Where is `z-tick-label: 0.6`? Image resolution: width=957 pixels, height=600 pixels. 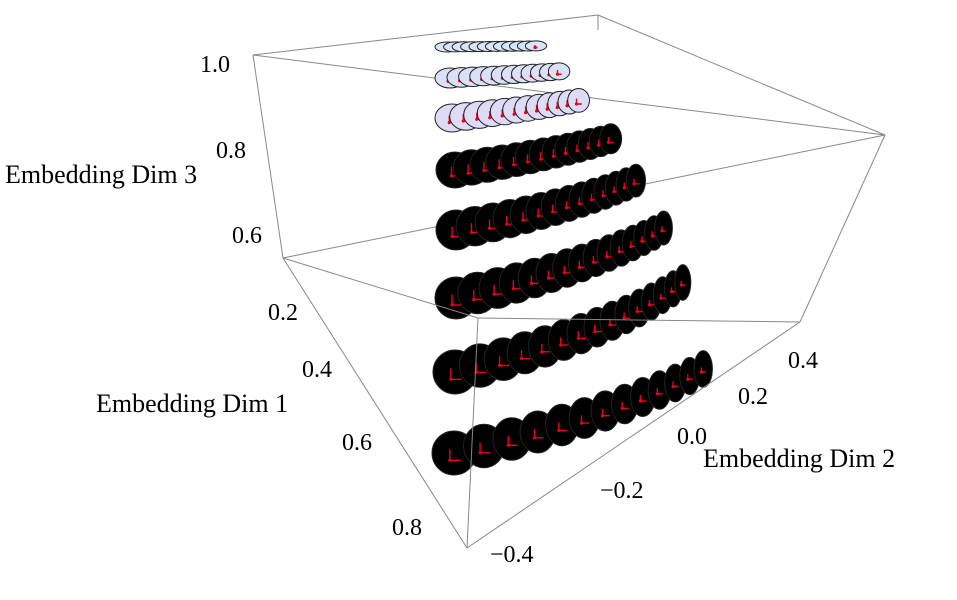
z-tick-label: 0.6 is located at coordinates (247, 236).